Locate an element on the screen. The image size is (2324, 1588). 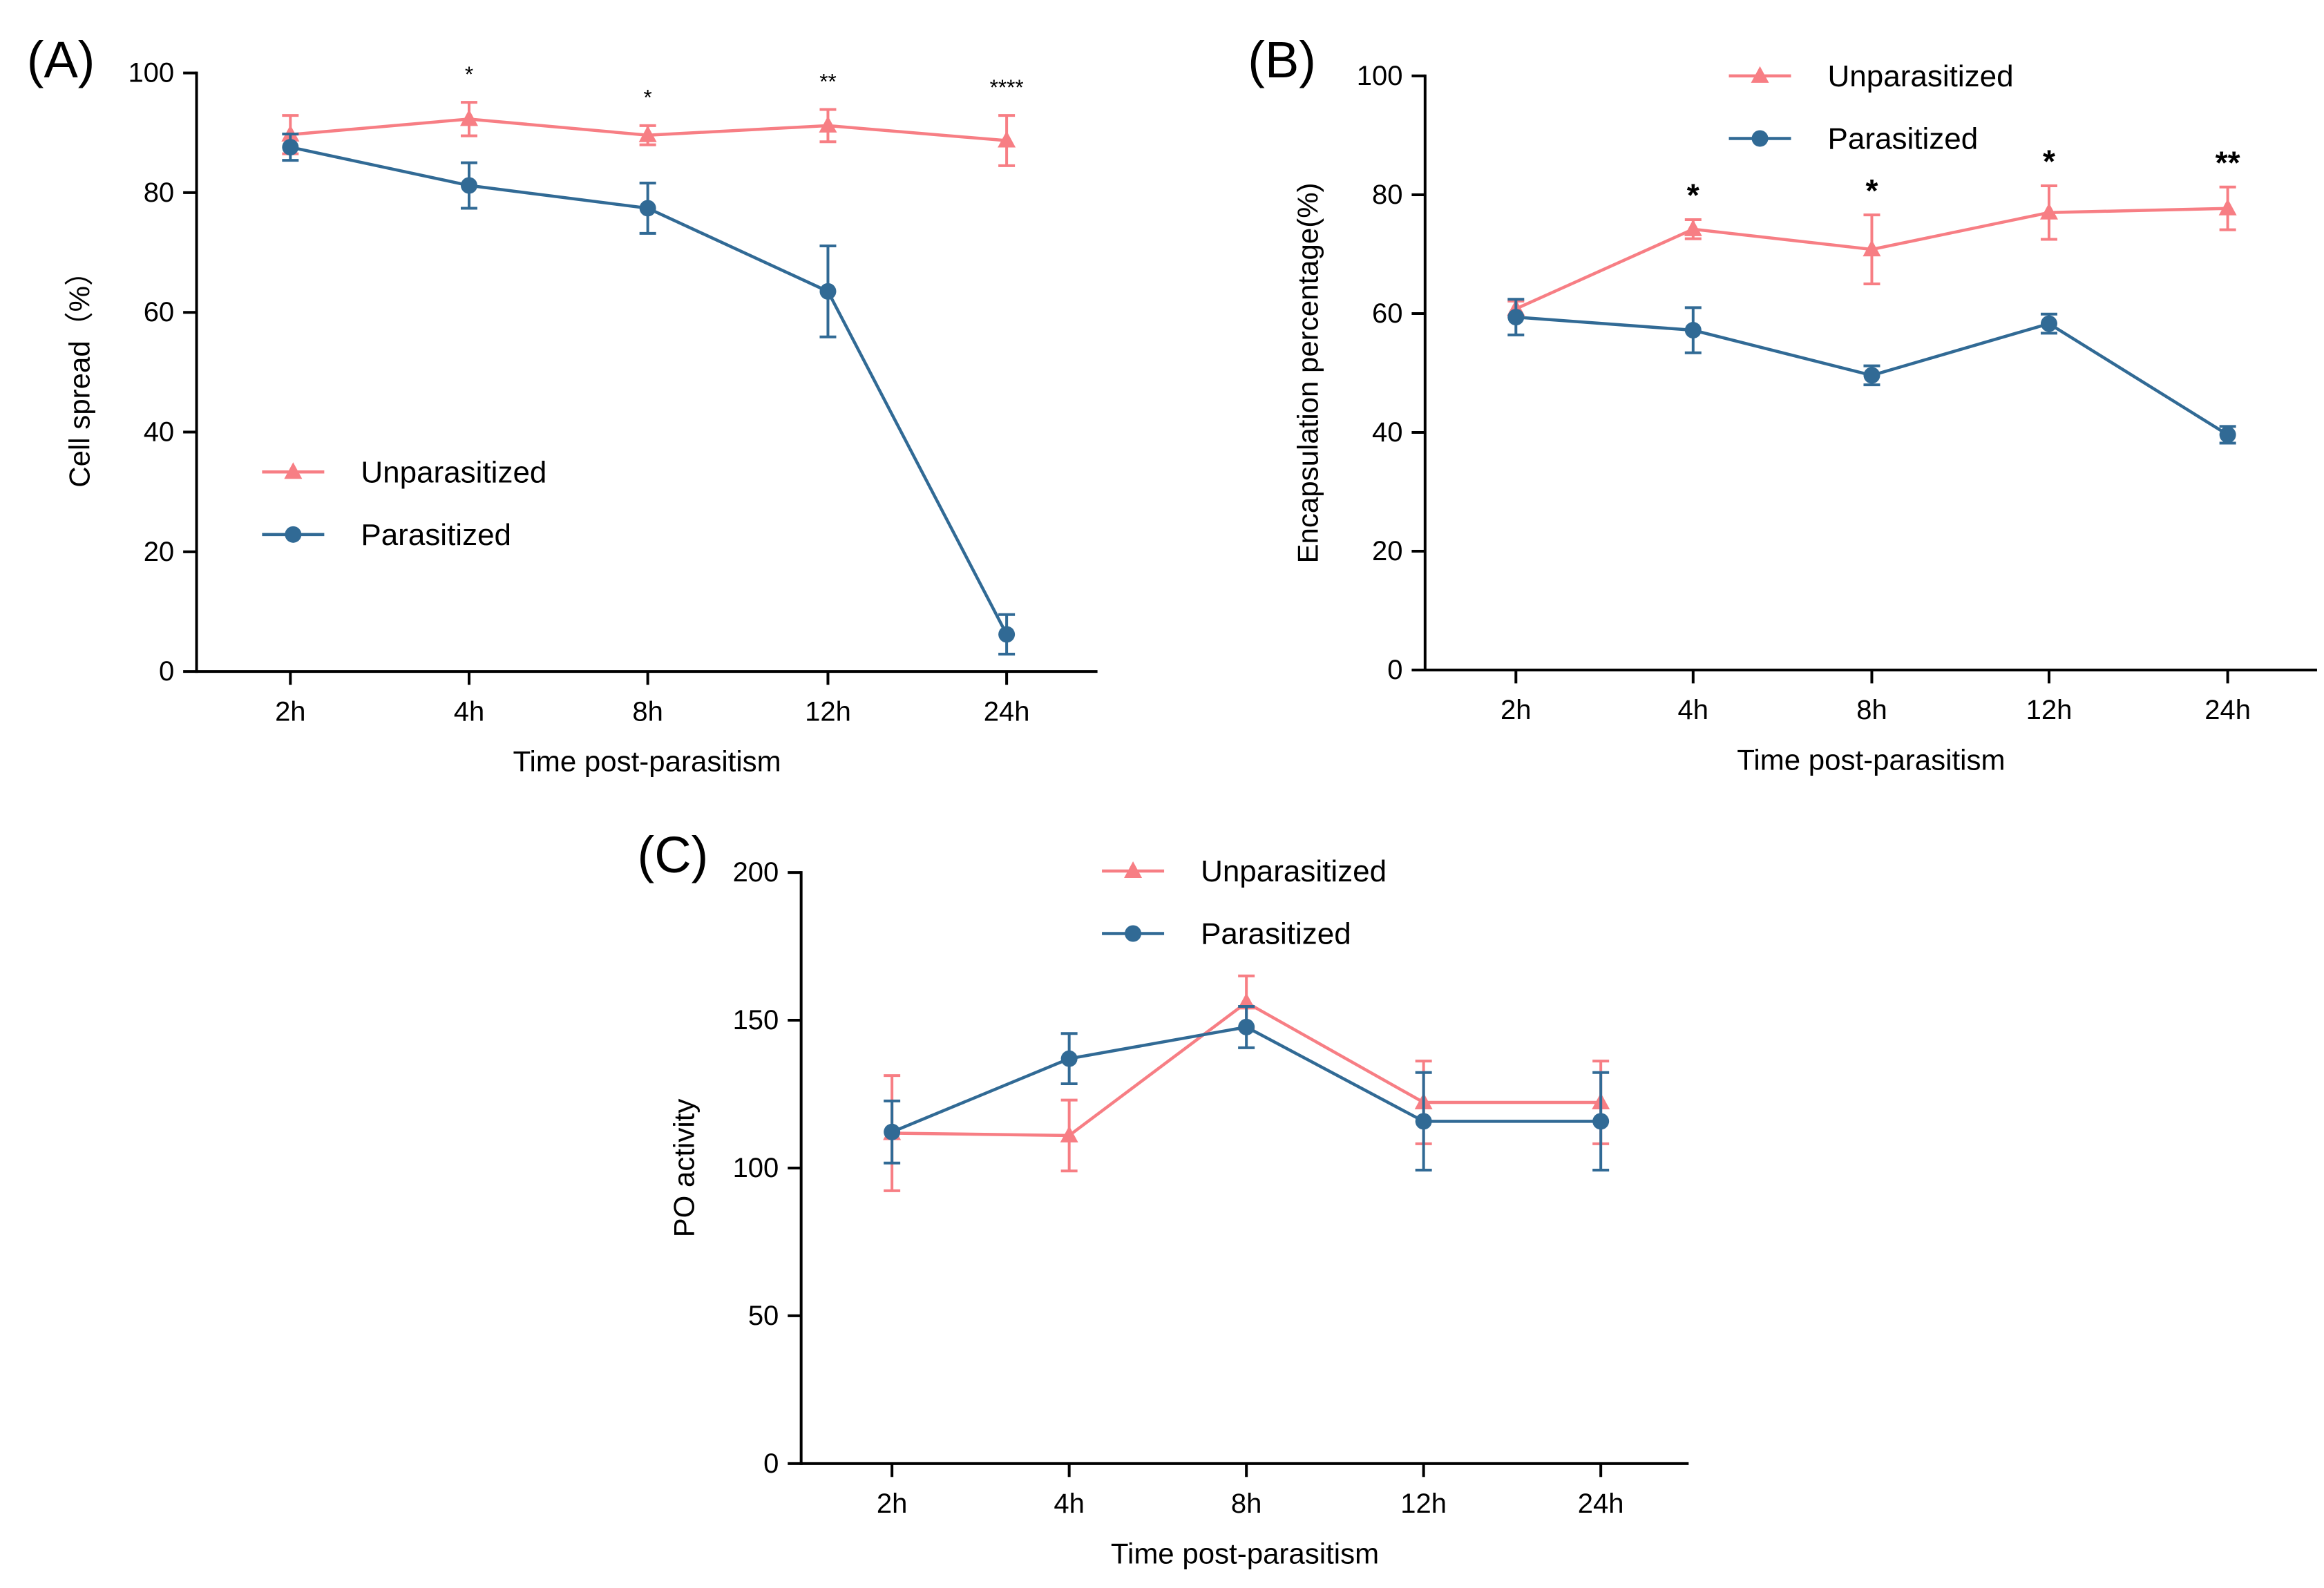
series-unparasitized is located at coordinates (648, 134).